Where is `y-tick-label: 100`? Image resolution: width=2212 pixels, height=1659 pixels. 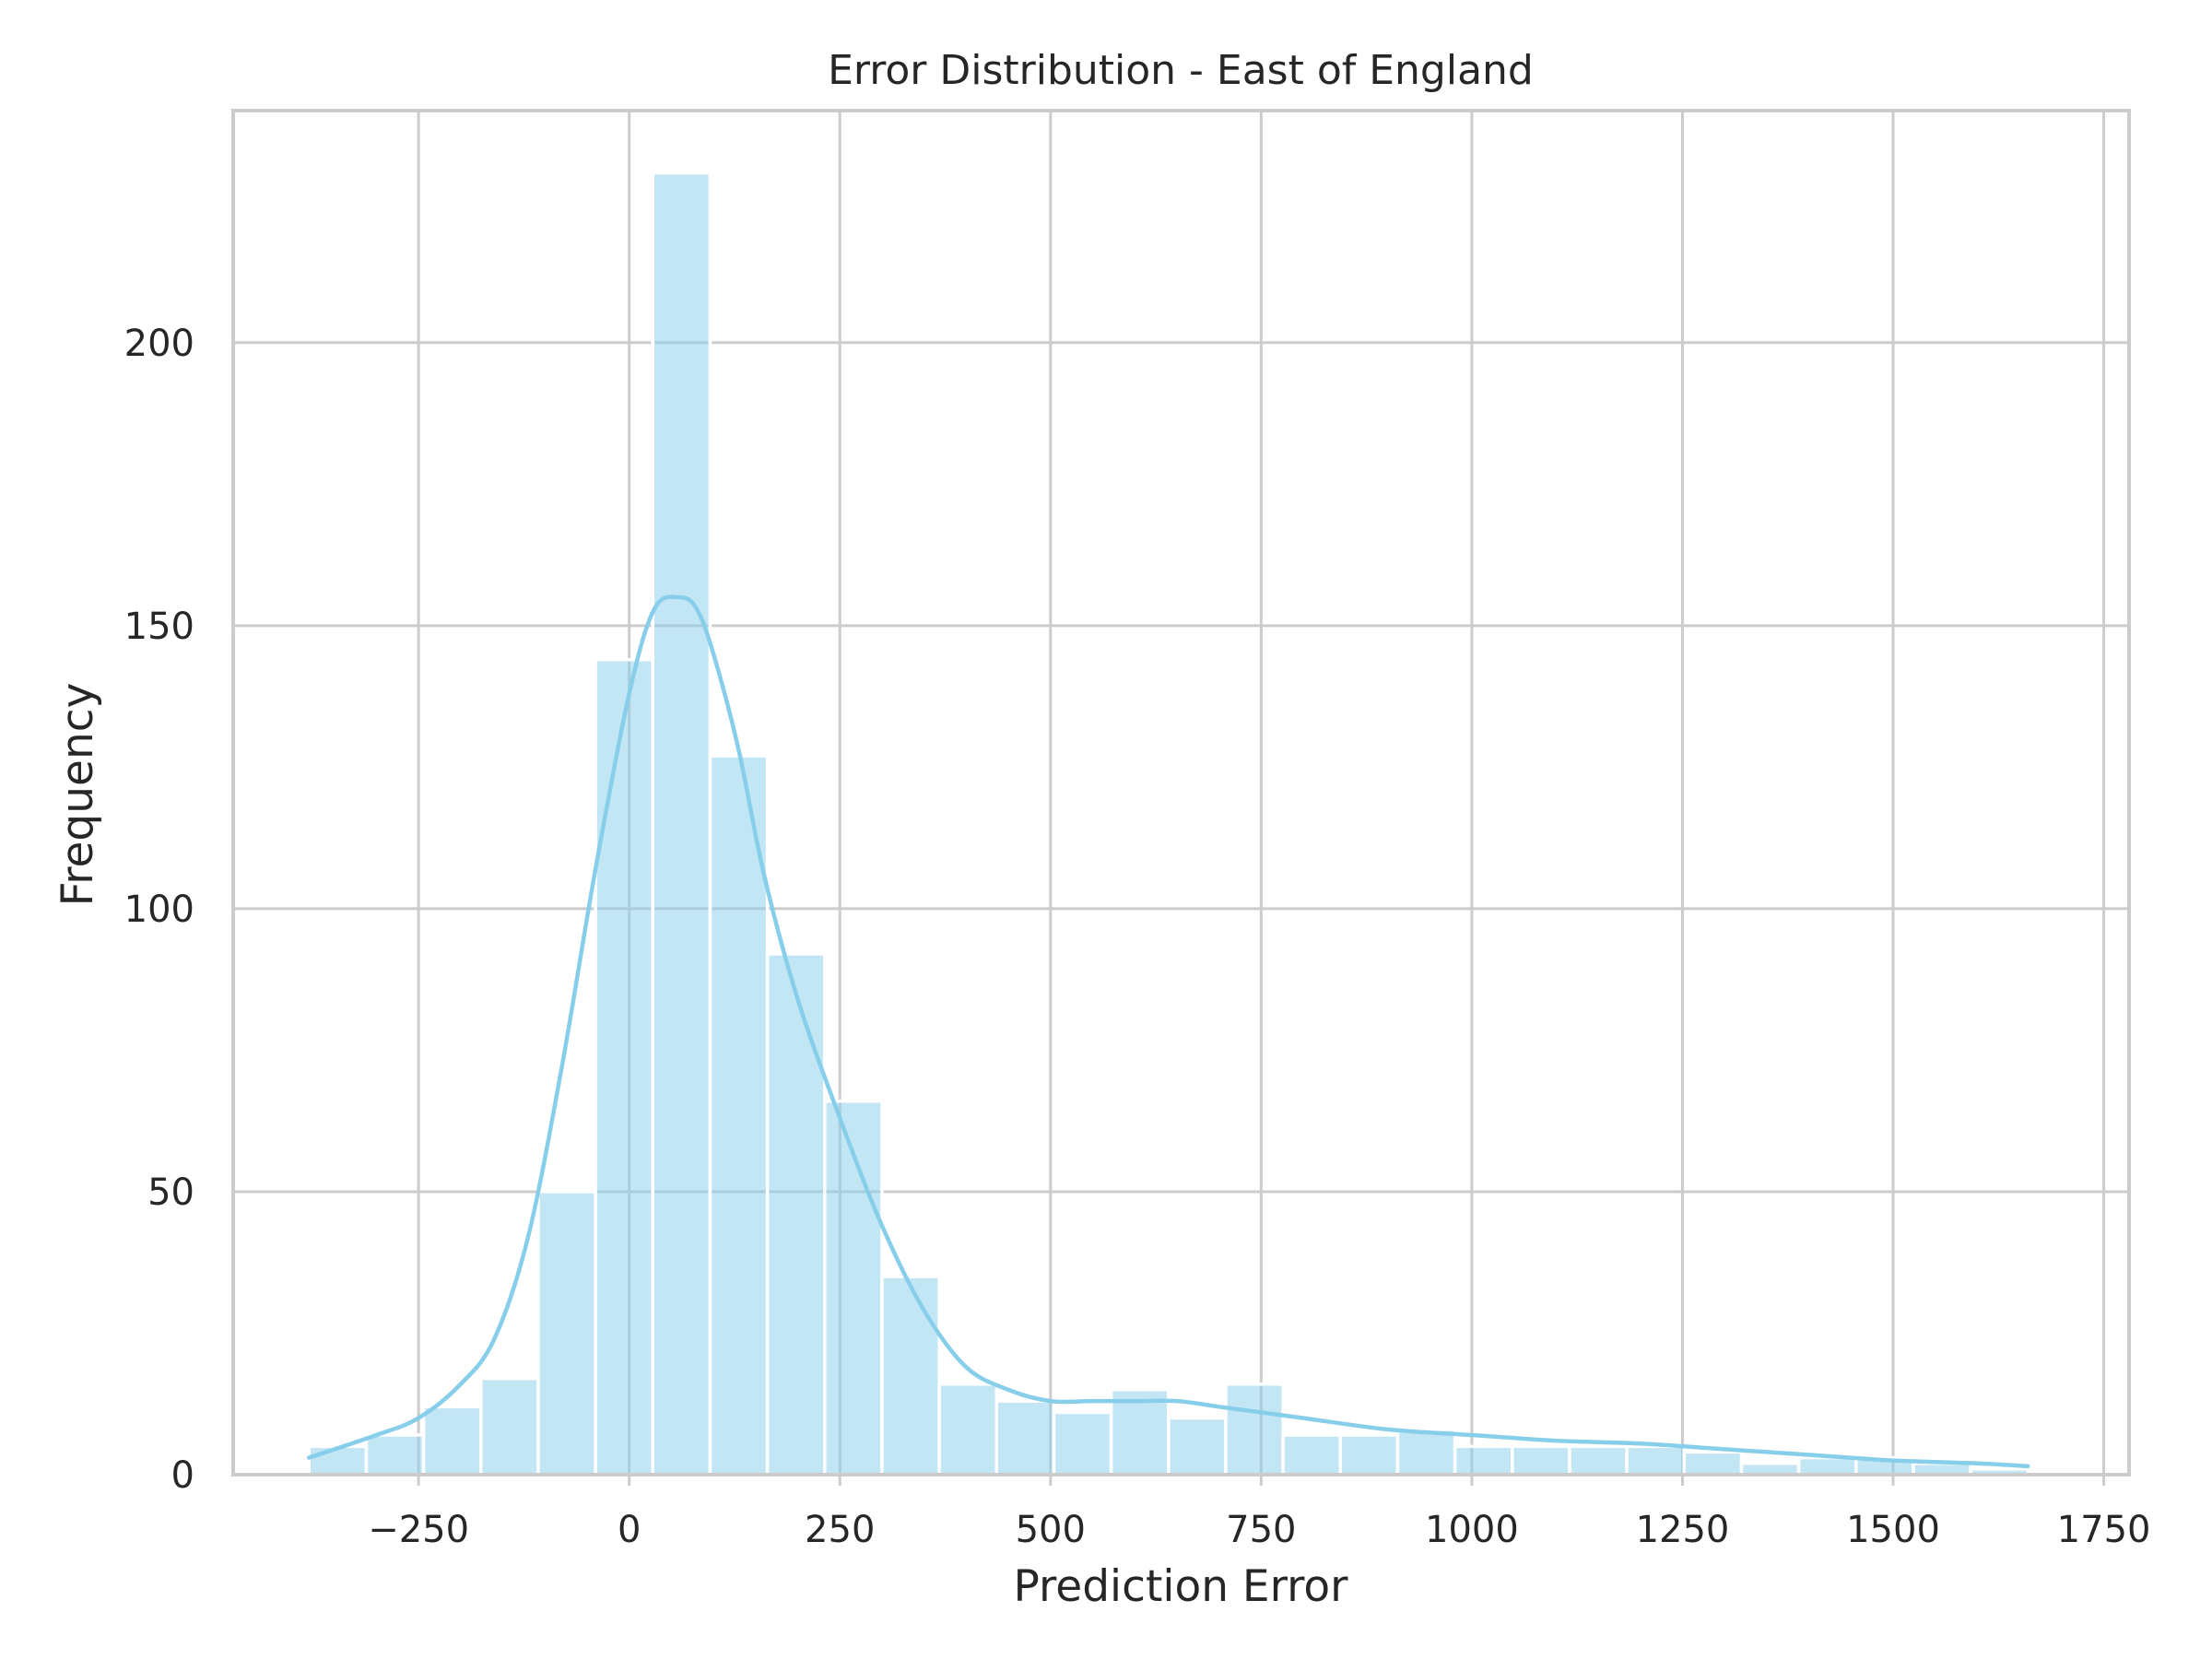
y-tick-label: 100 is located at coordinates (159, 909).